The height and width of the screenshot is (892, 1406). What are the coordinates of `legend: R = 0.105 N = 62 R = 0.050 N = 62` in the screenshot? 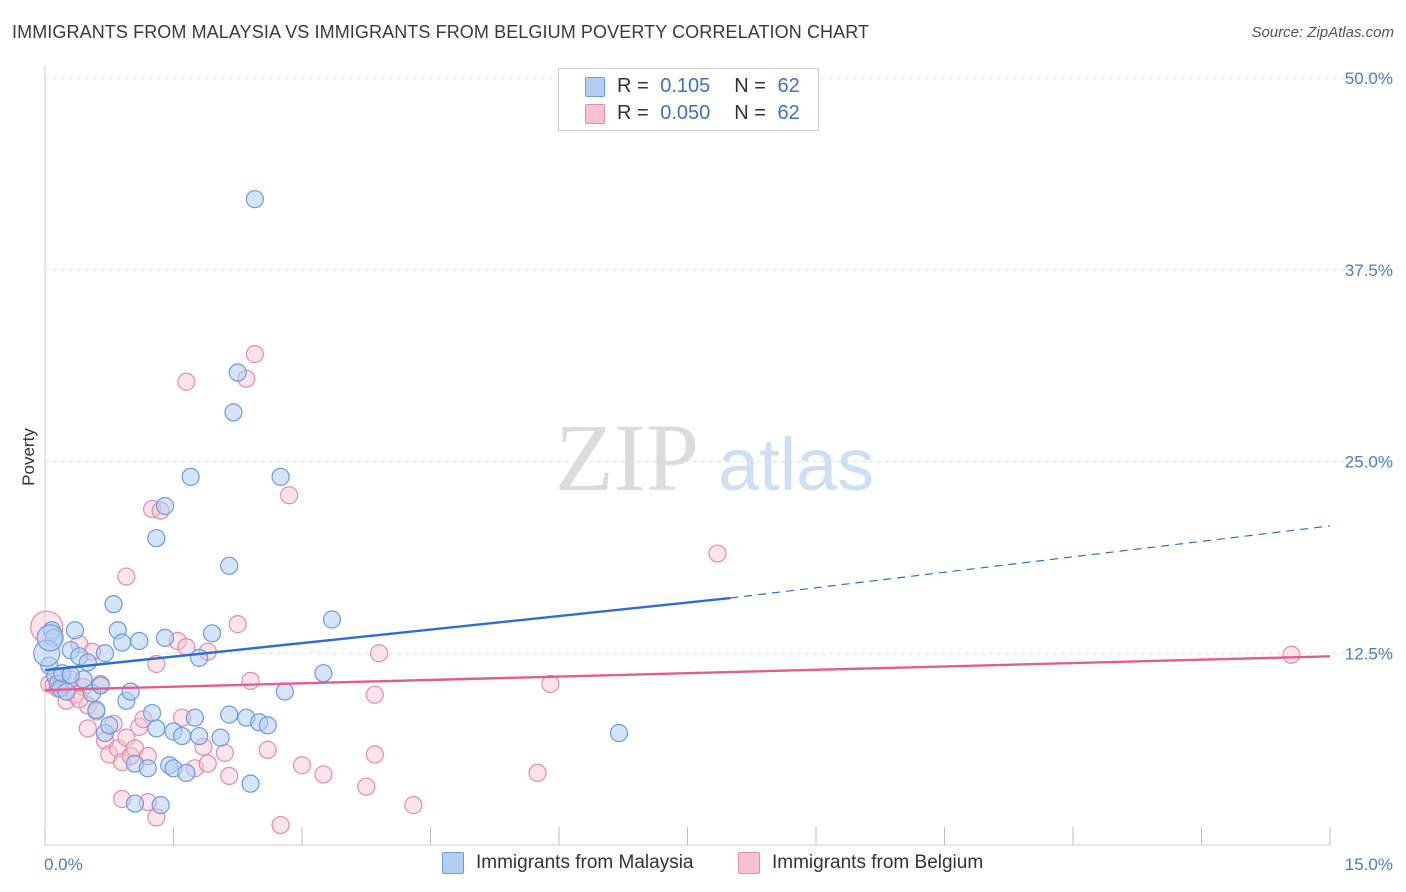 It's located at (688, 99).